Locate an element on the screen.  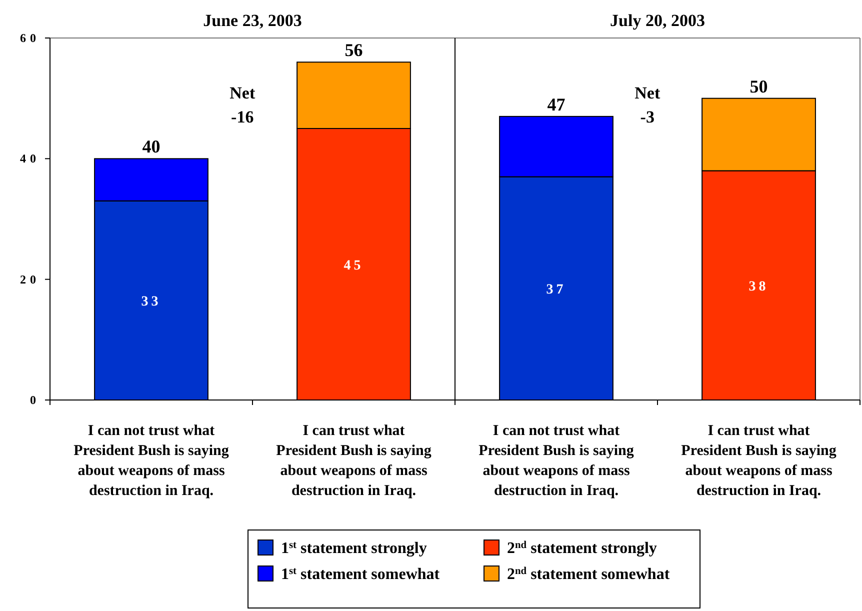
data-label: 45 is located at coordinates (354, 266).